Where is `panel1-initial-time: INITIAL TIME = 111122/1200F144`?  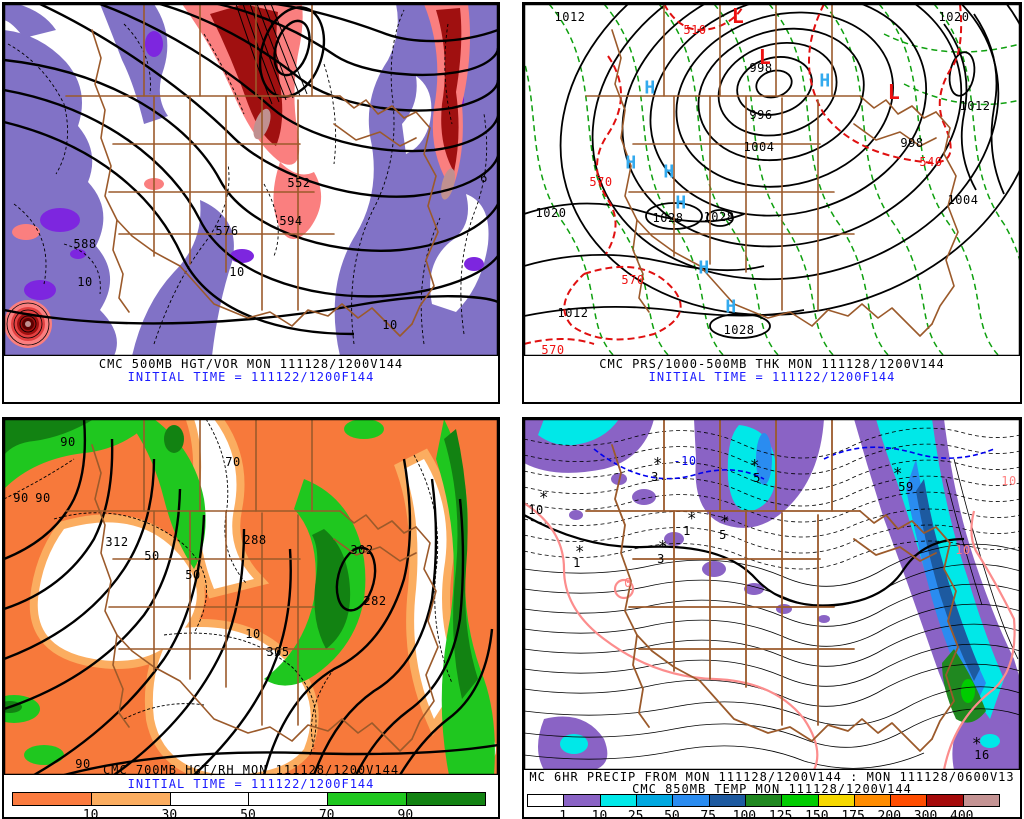
panel1-initial-time: INITIAL TIME = 111122/1200F144 is located at coordinates (251, 377).